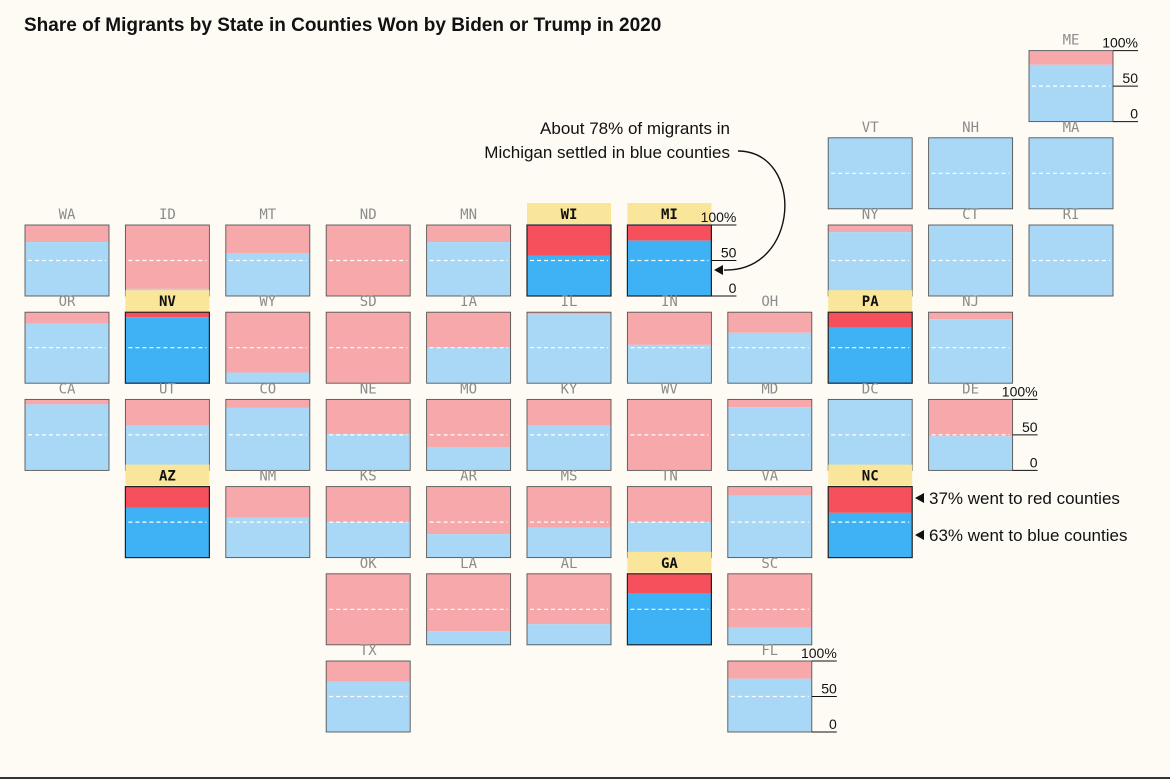 The width and height of the screenshot is (1170, 780). Describe the element at coordinates (569, 448) in the screenshot. I see `ky-blue-bar` at that location.